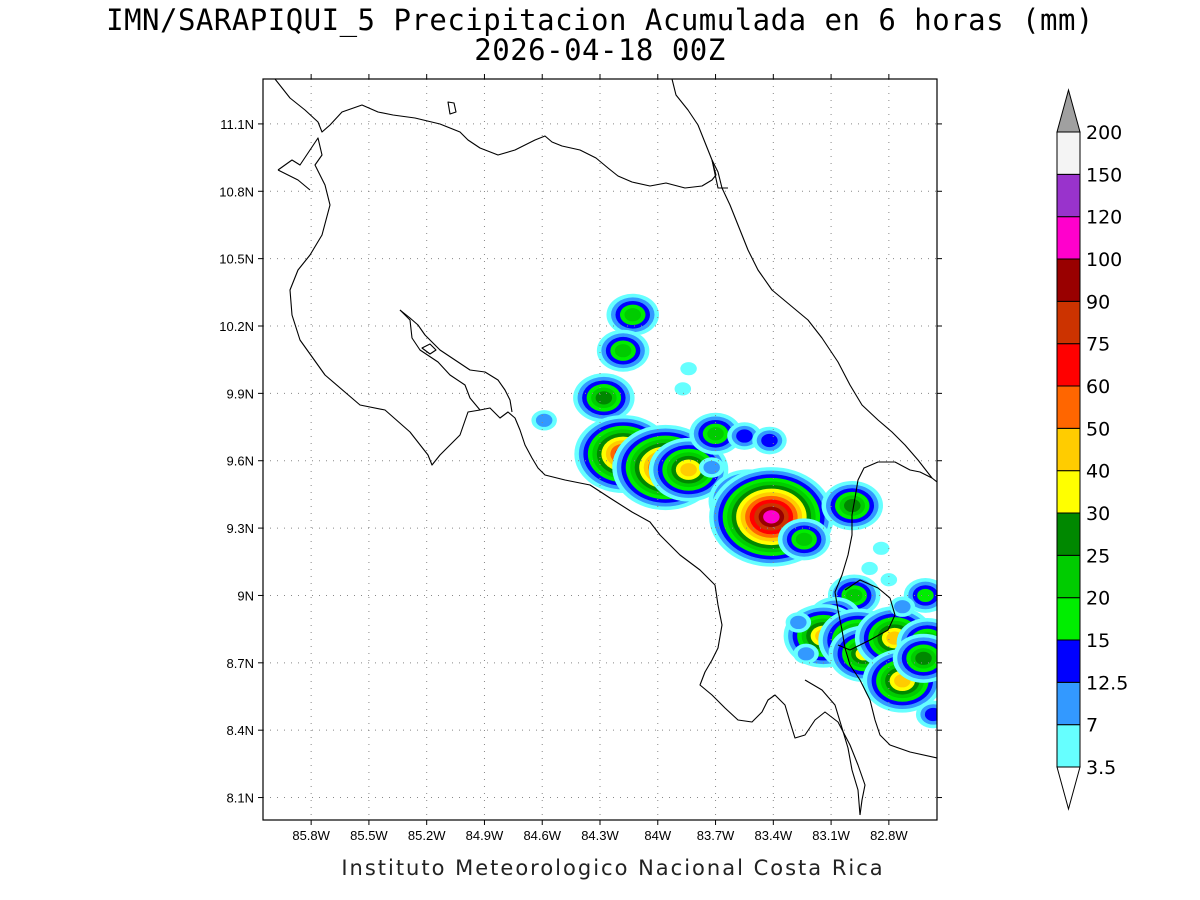  Describe the element at coordinates (1098, 302) in the screenshot. I see `colorbar-label: 90` at that location.